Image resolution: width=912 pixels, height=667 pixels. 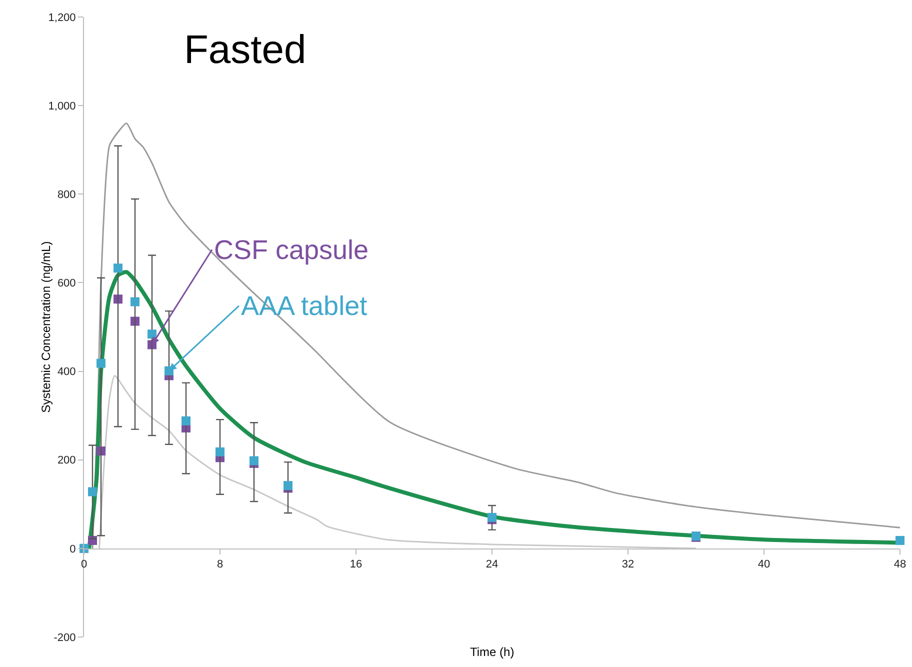 What do you see at coordinates (245, 50) in the screenshot?
I see `chart-title: Fasted` at bounding box center [245, 50].